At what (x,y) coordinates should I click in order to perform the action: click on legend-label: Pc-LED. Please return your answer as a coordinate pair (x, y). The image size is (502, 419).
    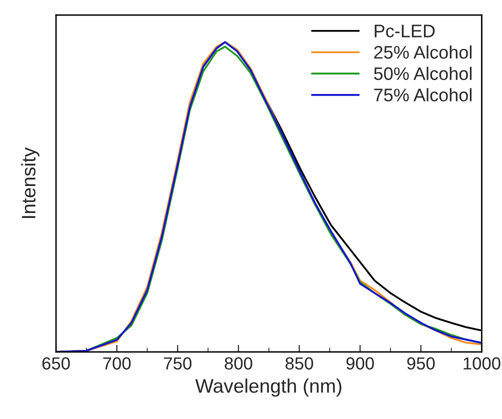
    Looking at the image, I should click on (404, 31).